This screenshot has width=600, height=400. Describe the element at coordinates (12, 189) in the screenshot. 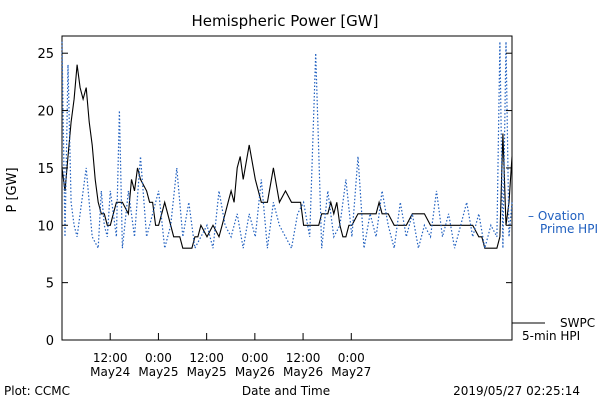

I see `y-axis-label: P [GW]` at that location.